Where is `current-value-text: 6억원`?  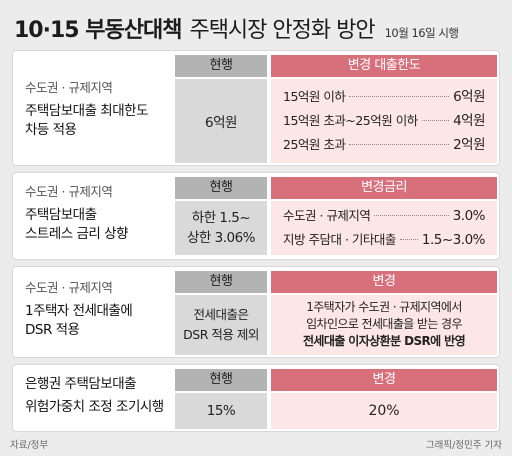 current-value-text: 6억원 is located at coordinates (221, 123).